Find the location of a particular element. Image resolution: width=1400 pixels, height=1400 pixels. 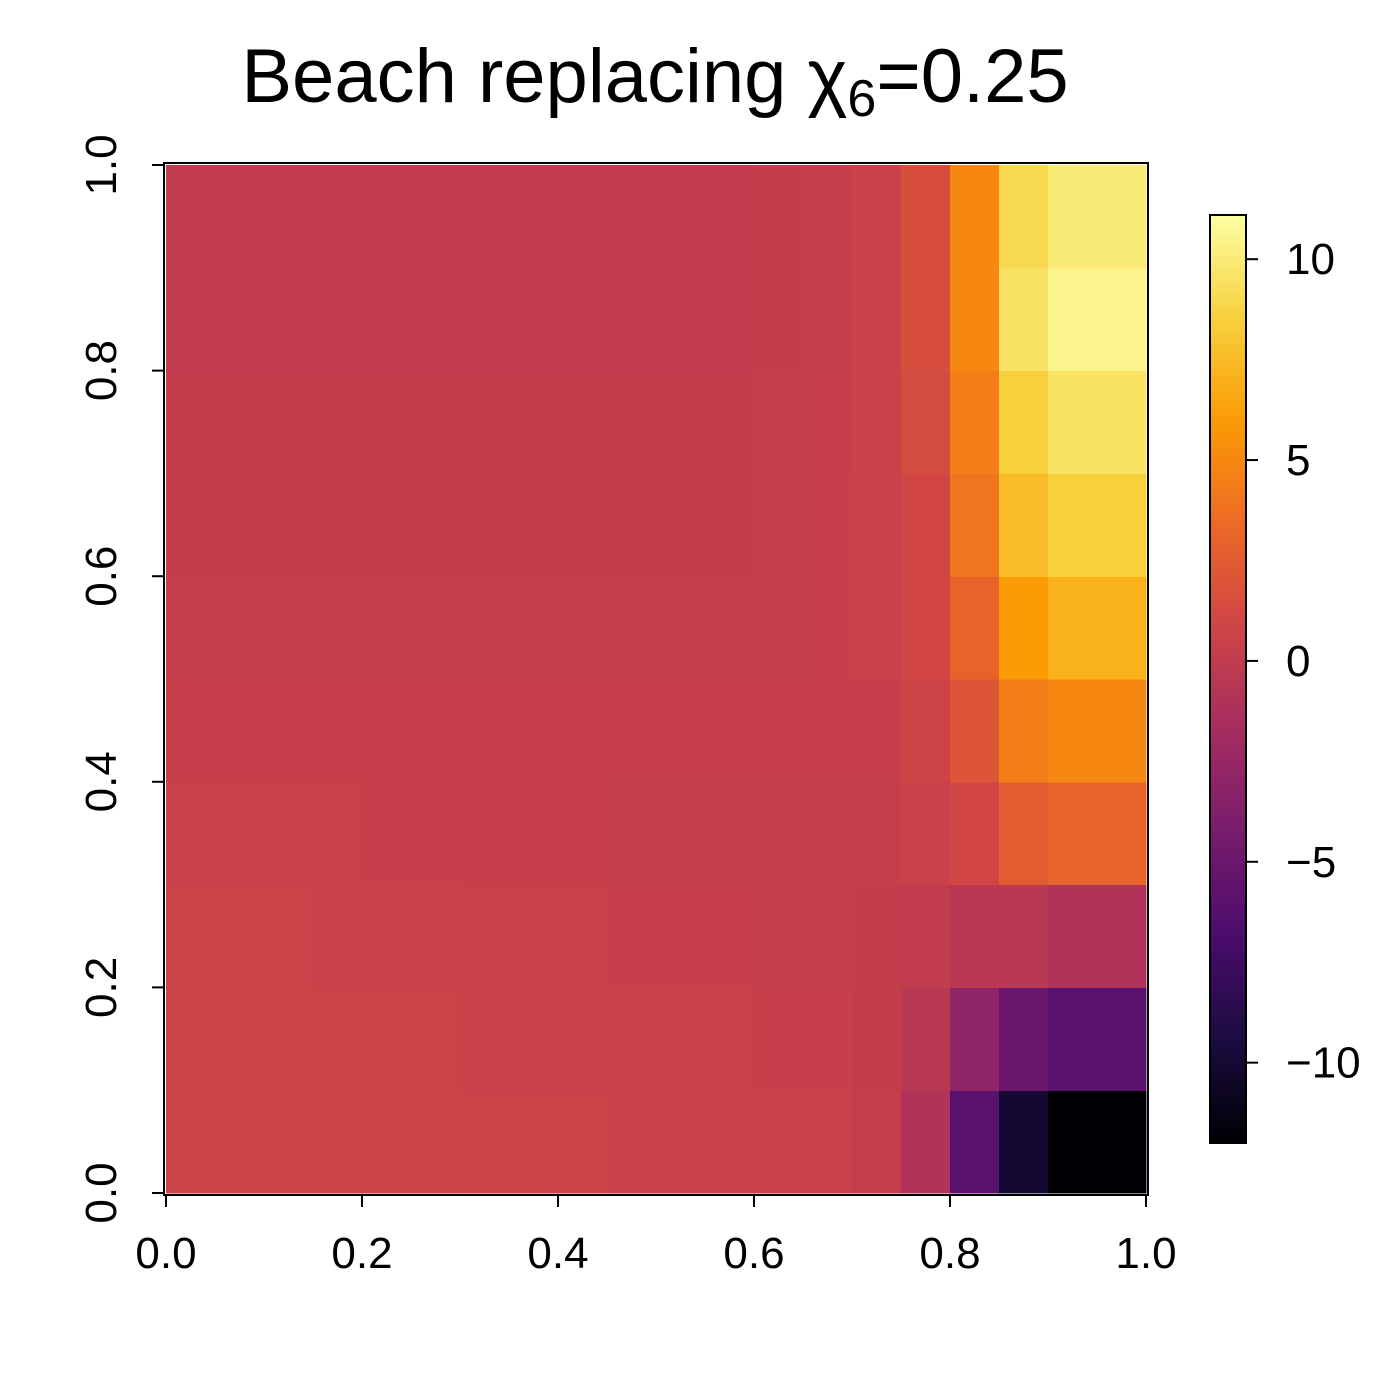

y-tick-label: 0.4 is located at coordinates (101, 781).